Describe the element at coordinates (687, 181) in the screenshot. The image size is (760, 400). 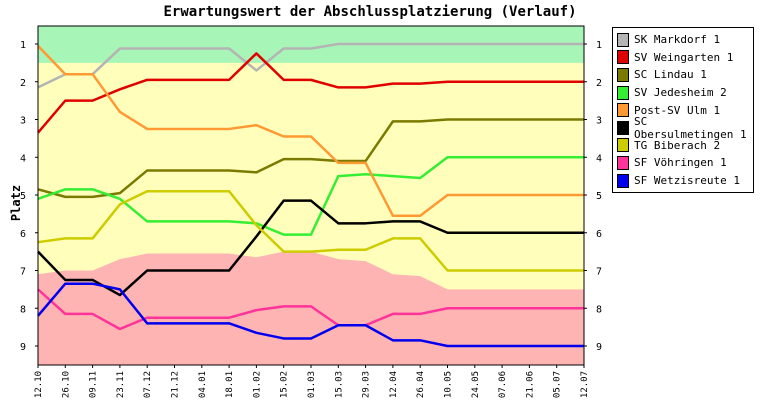
I see `legend-label: SF Wetzisreute 1` at that location.